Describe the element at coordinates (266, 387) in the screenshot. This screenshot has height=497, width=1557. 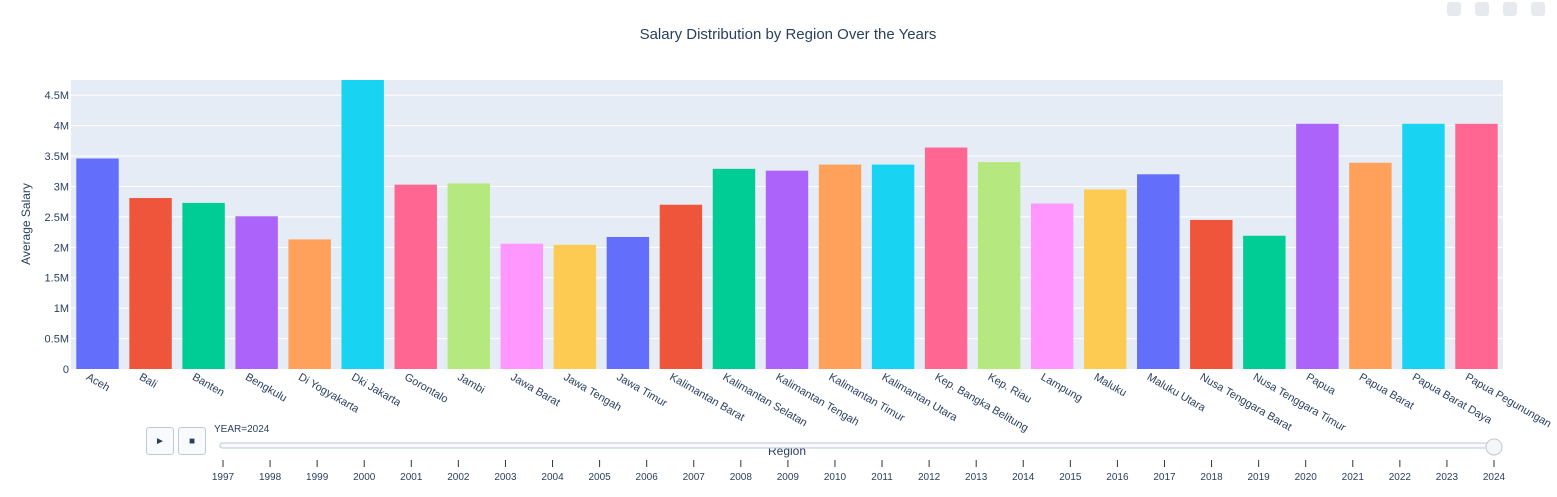
I see `x-tick-label: Bengkulu` at that location.